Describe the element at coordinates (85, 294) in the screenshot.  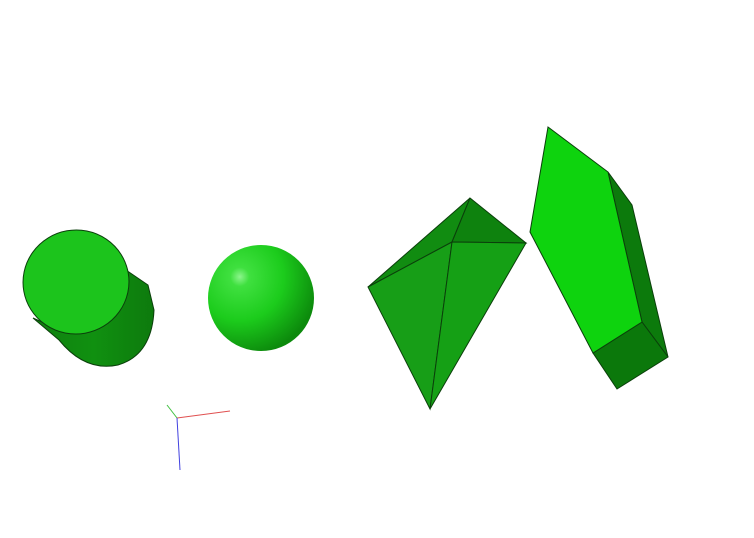
I see `cylinder-icon` at that location.